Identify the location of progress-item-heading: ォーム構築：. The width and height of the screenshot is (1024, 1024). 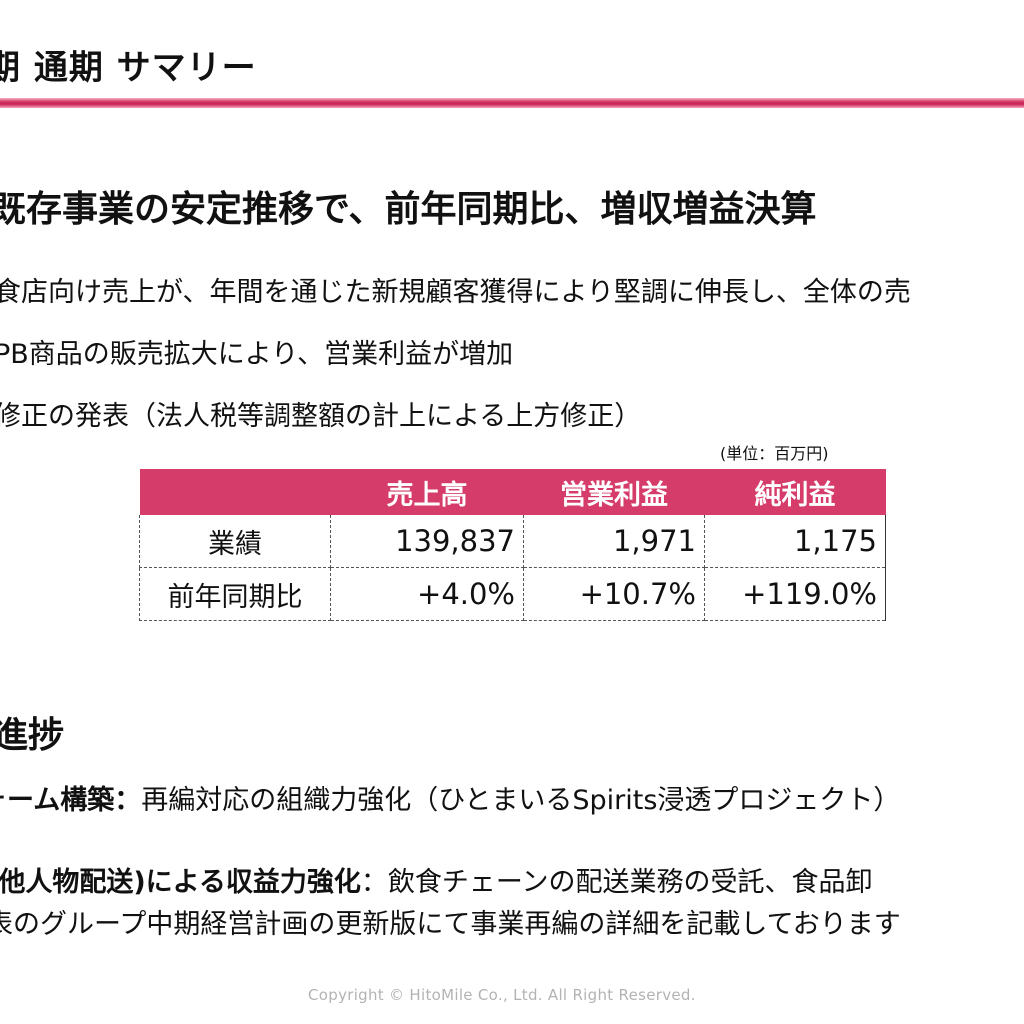
(71, 800).